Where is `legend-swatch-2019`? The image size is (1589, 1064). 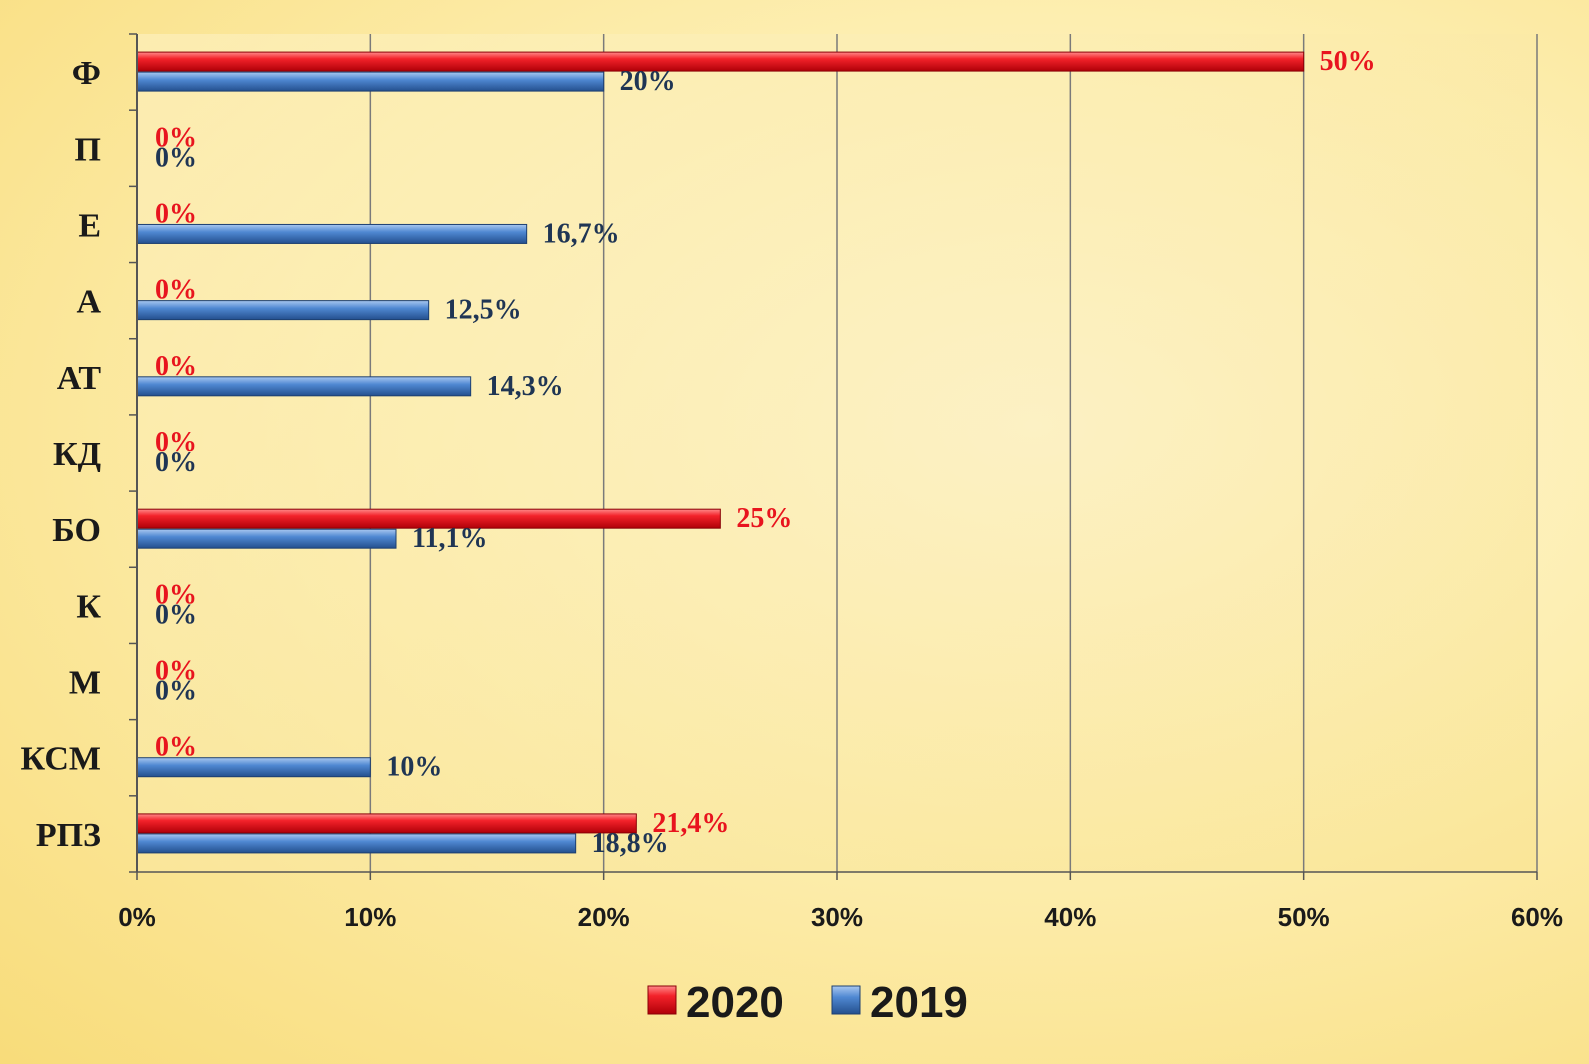
legend-swatch-2019 is located at coordinates (846, 1000).